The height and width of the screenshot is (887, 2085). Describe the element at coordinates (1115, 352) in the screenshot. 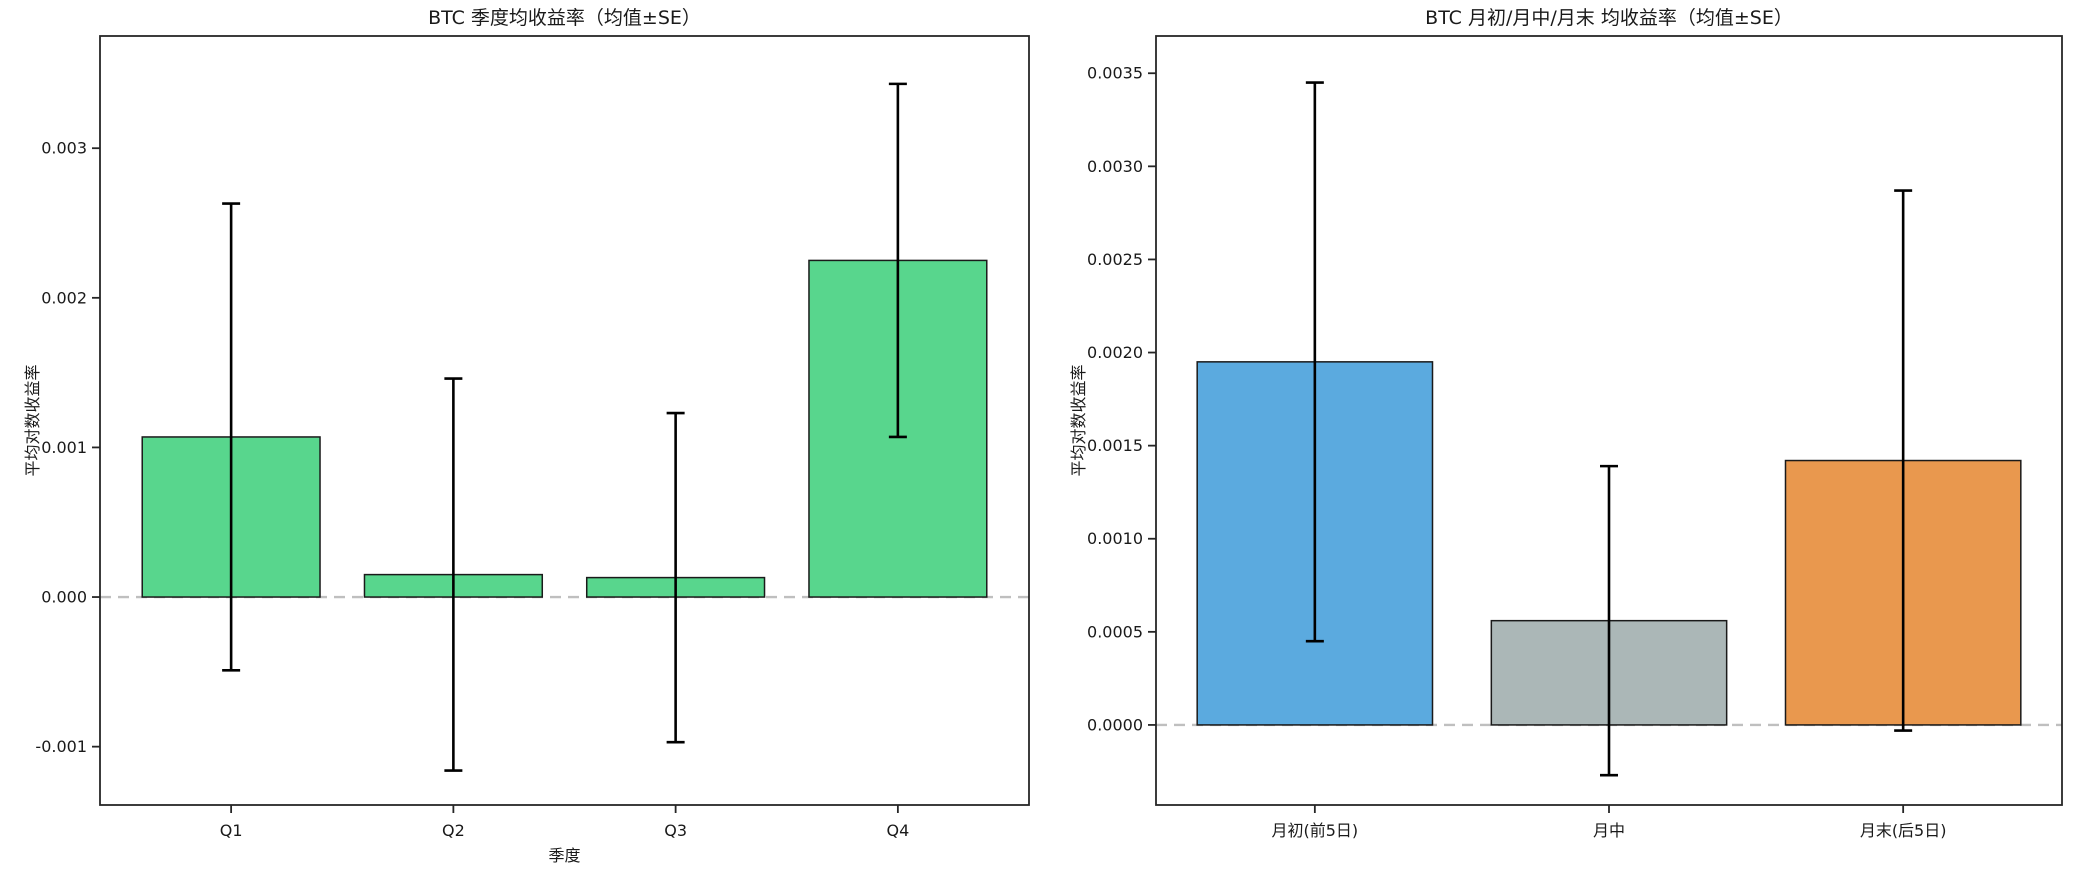

I see `y-tick-label: 0.0020` at that location.